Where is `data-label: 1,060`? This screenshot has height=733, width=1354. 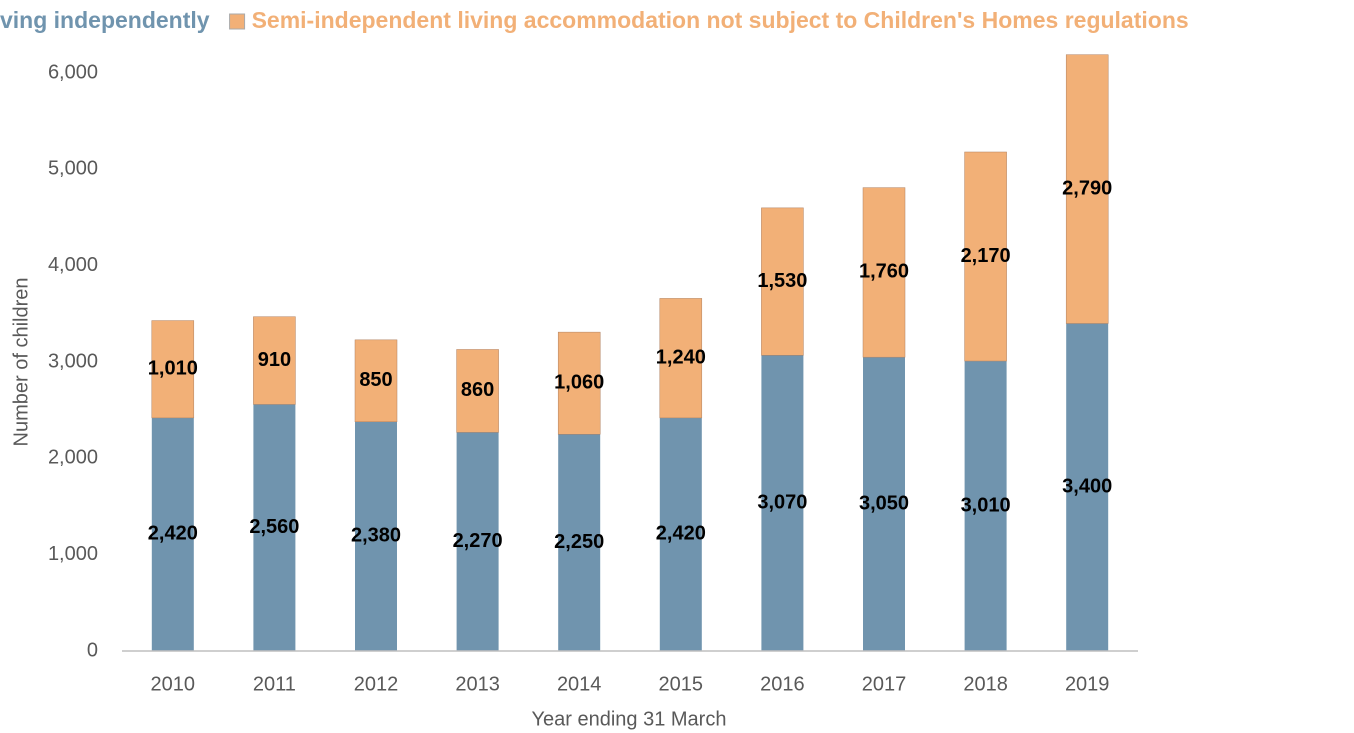 data-label: 1,060 is located at coordinates (579, 382).